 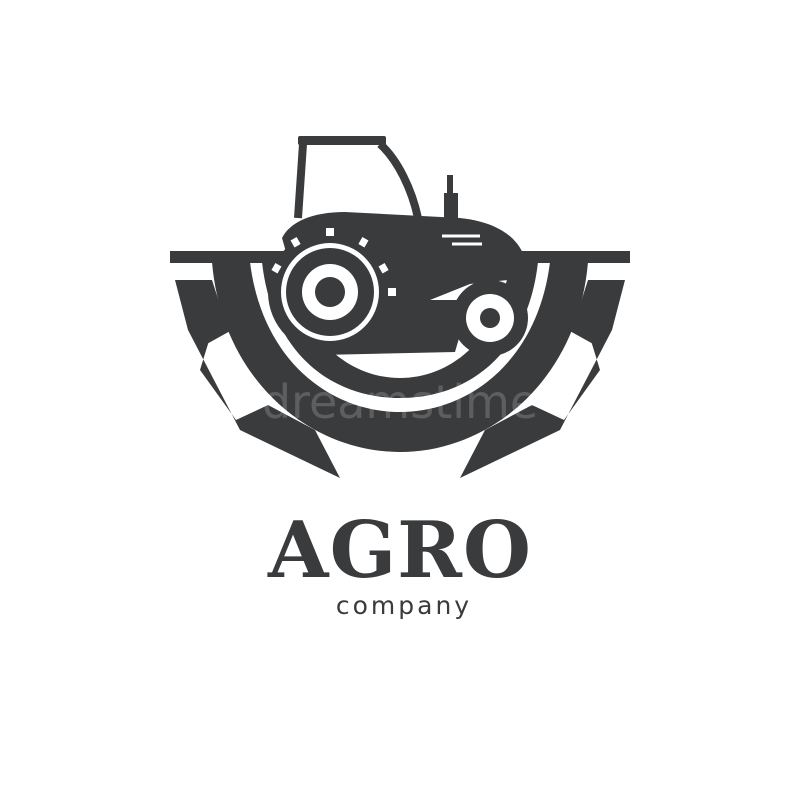 I want to click on watermark: dreamstime, so click(x=400, y=402).